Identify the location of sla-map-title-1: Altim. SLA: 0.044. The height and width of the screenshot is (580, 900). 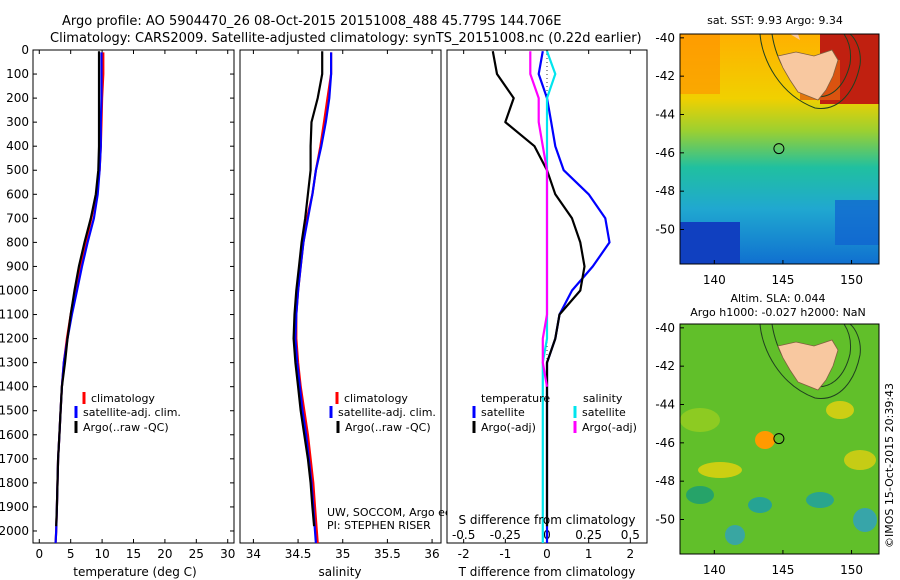
(777, 298).